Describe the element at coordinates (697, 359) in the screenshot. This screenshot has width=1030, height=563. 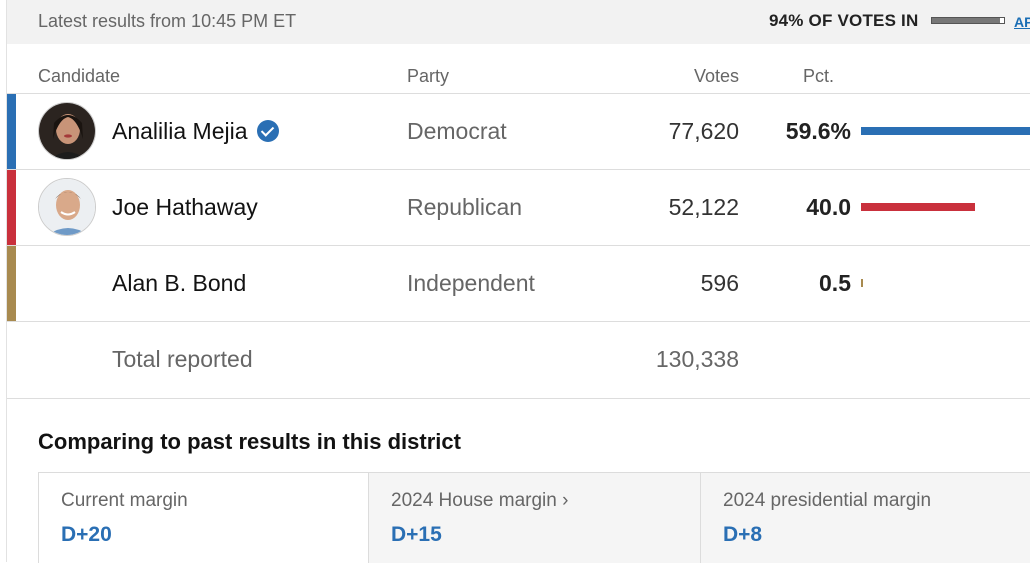
I see `total-votes: 130,338` at that location.